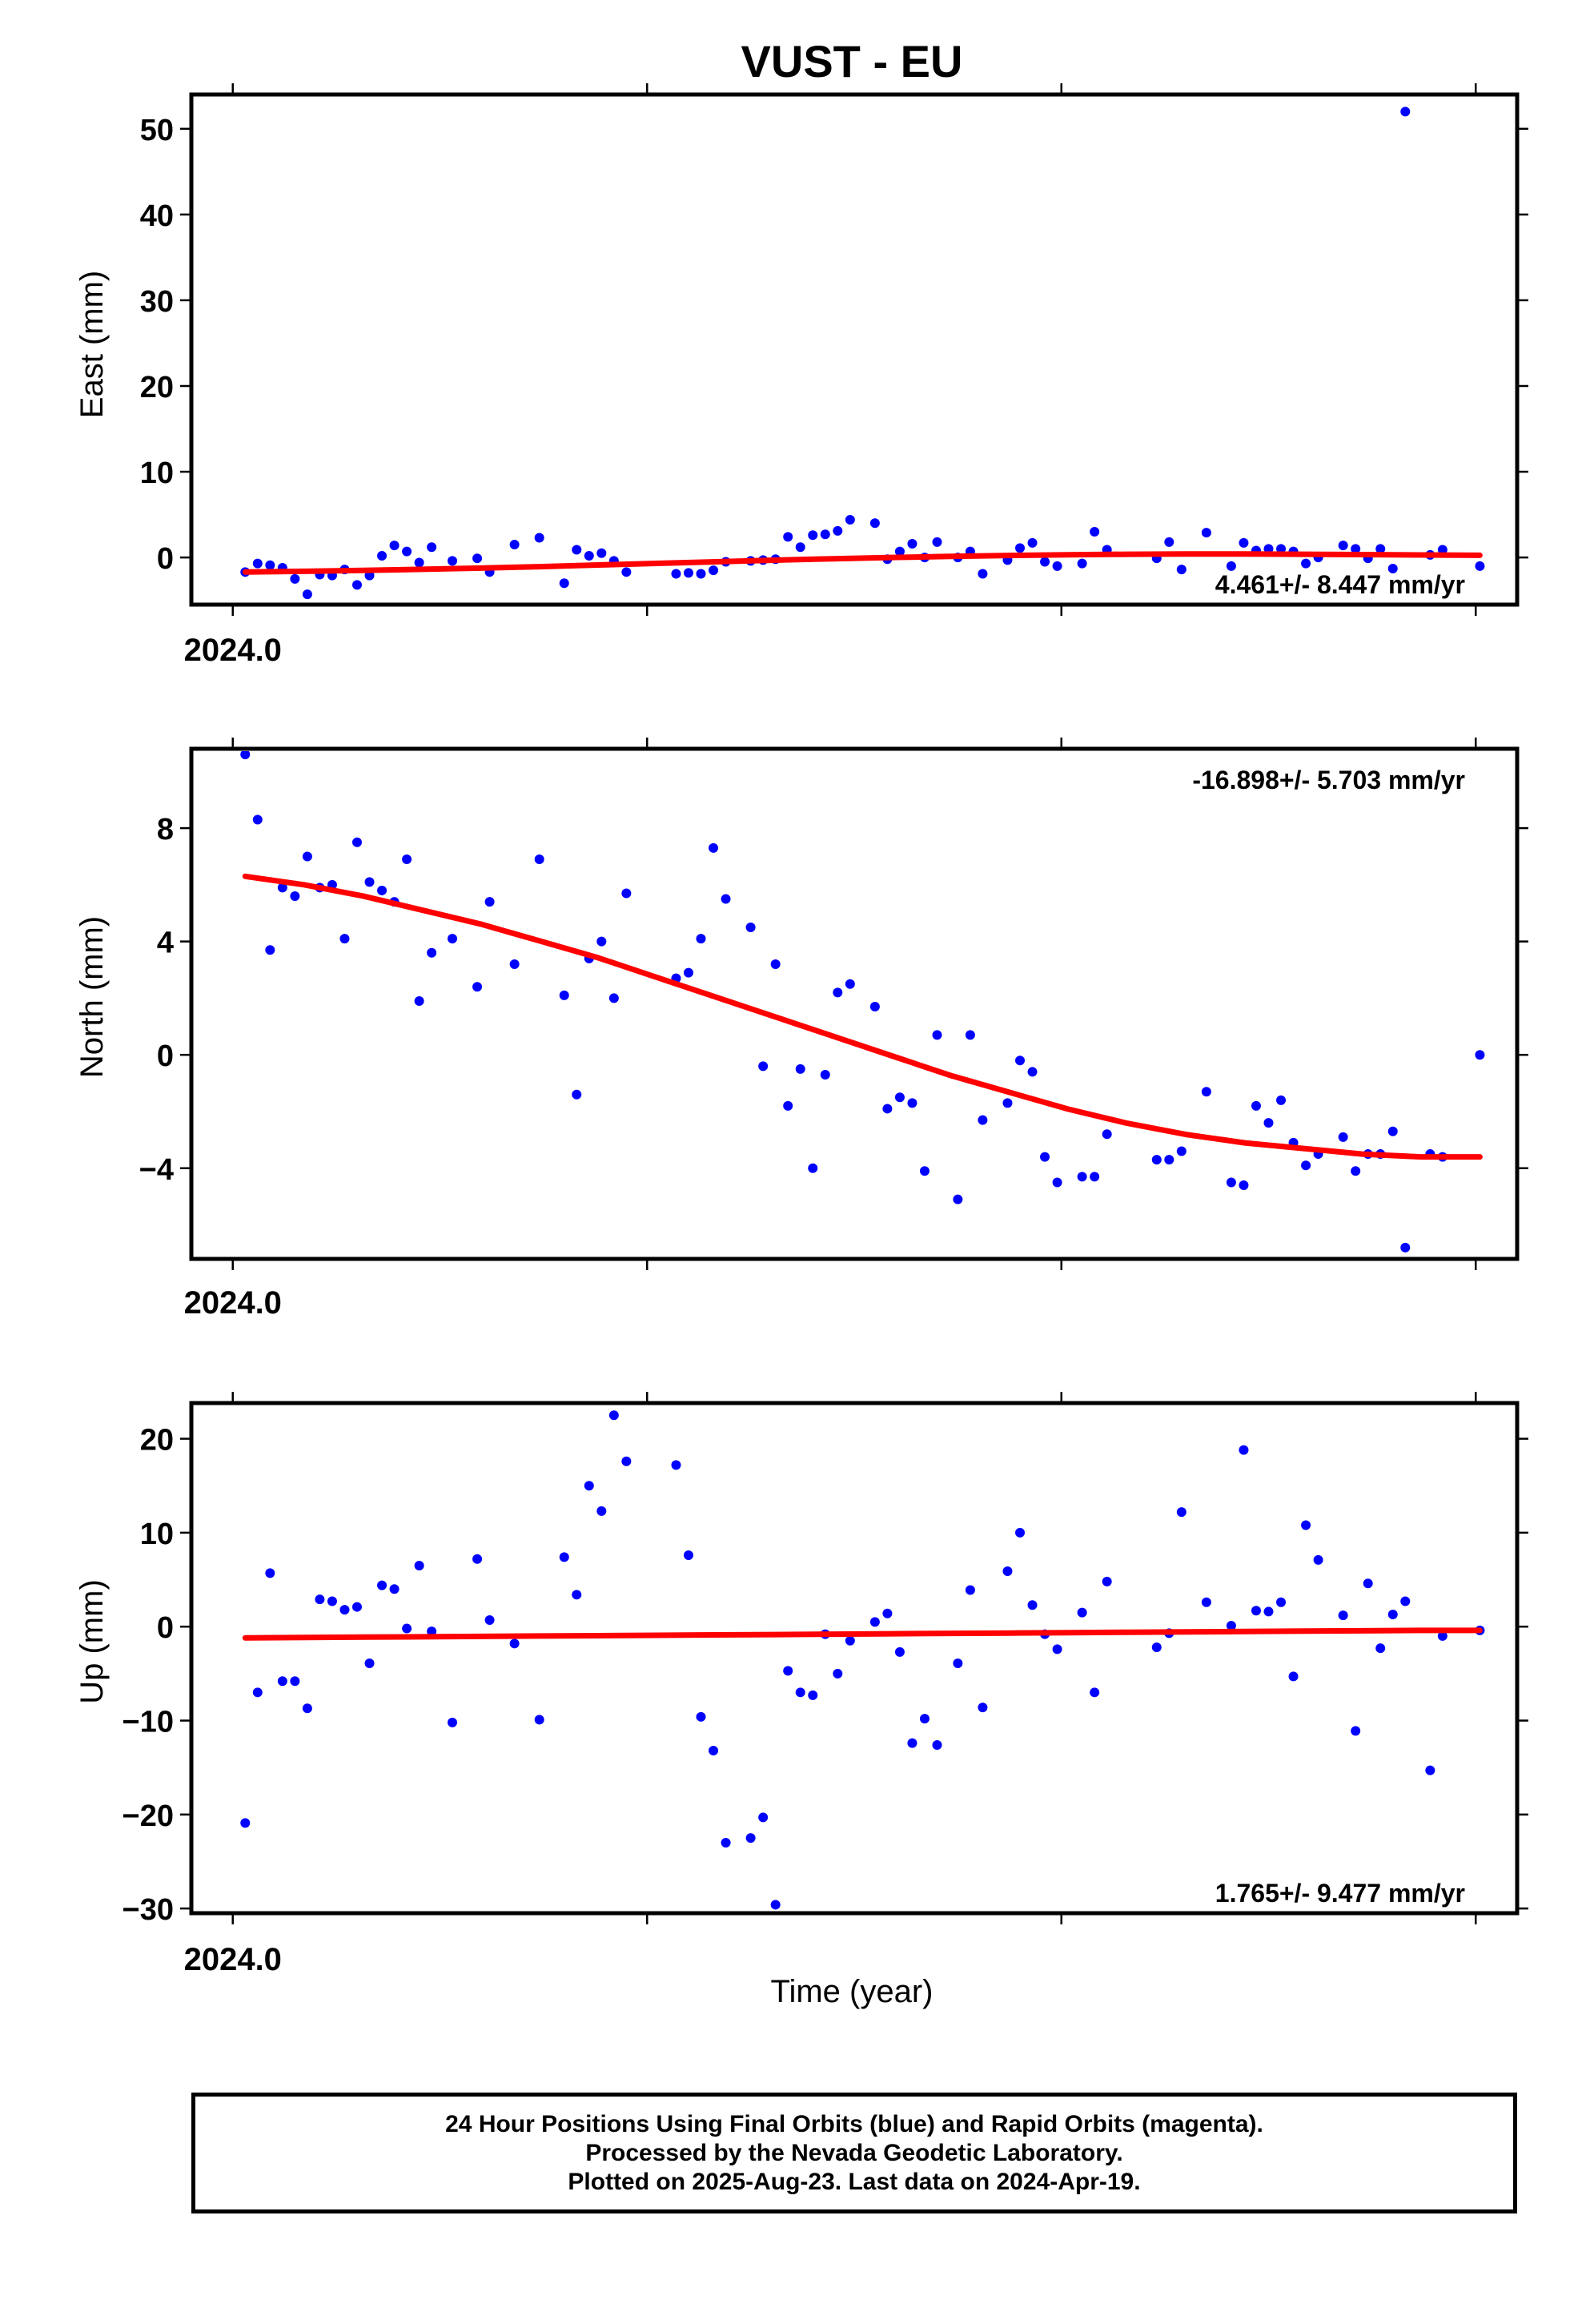 The width and height of the screenshot is (1582, 2324). I want to click on x-tick-label: 2024.0, so click(233, 1959).